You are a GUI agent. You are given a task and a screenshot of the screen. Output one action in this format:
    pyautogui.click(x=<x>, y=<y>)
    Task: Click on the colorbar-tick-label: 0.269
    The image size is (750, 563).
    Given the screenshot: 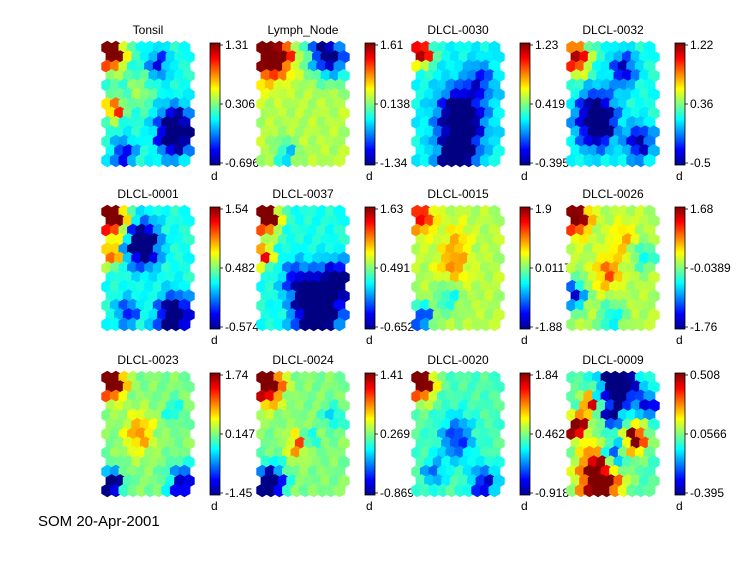 What is the action you would take?
    pyautogui.click(x=395, y=434)
    